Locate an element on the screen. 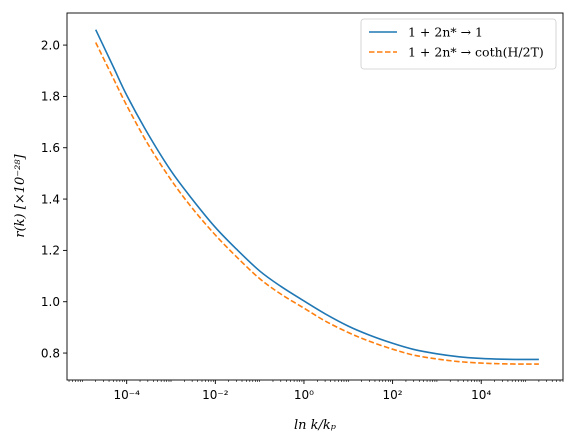 Image resolution: width=573 pixels, height=440 pixels. y-tick-label: 1.2 is located at coordinates (50, 251).